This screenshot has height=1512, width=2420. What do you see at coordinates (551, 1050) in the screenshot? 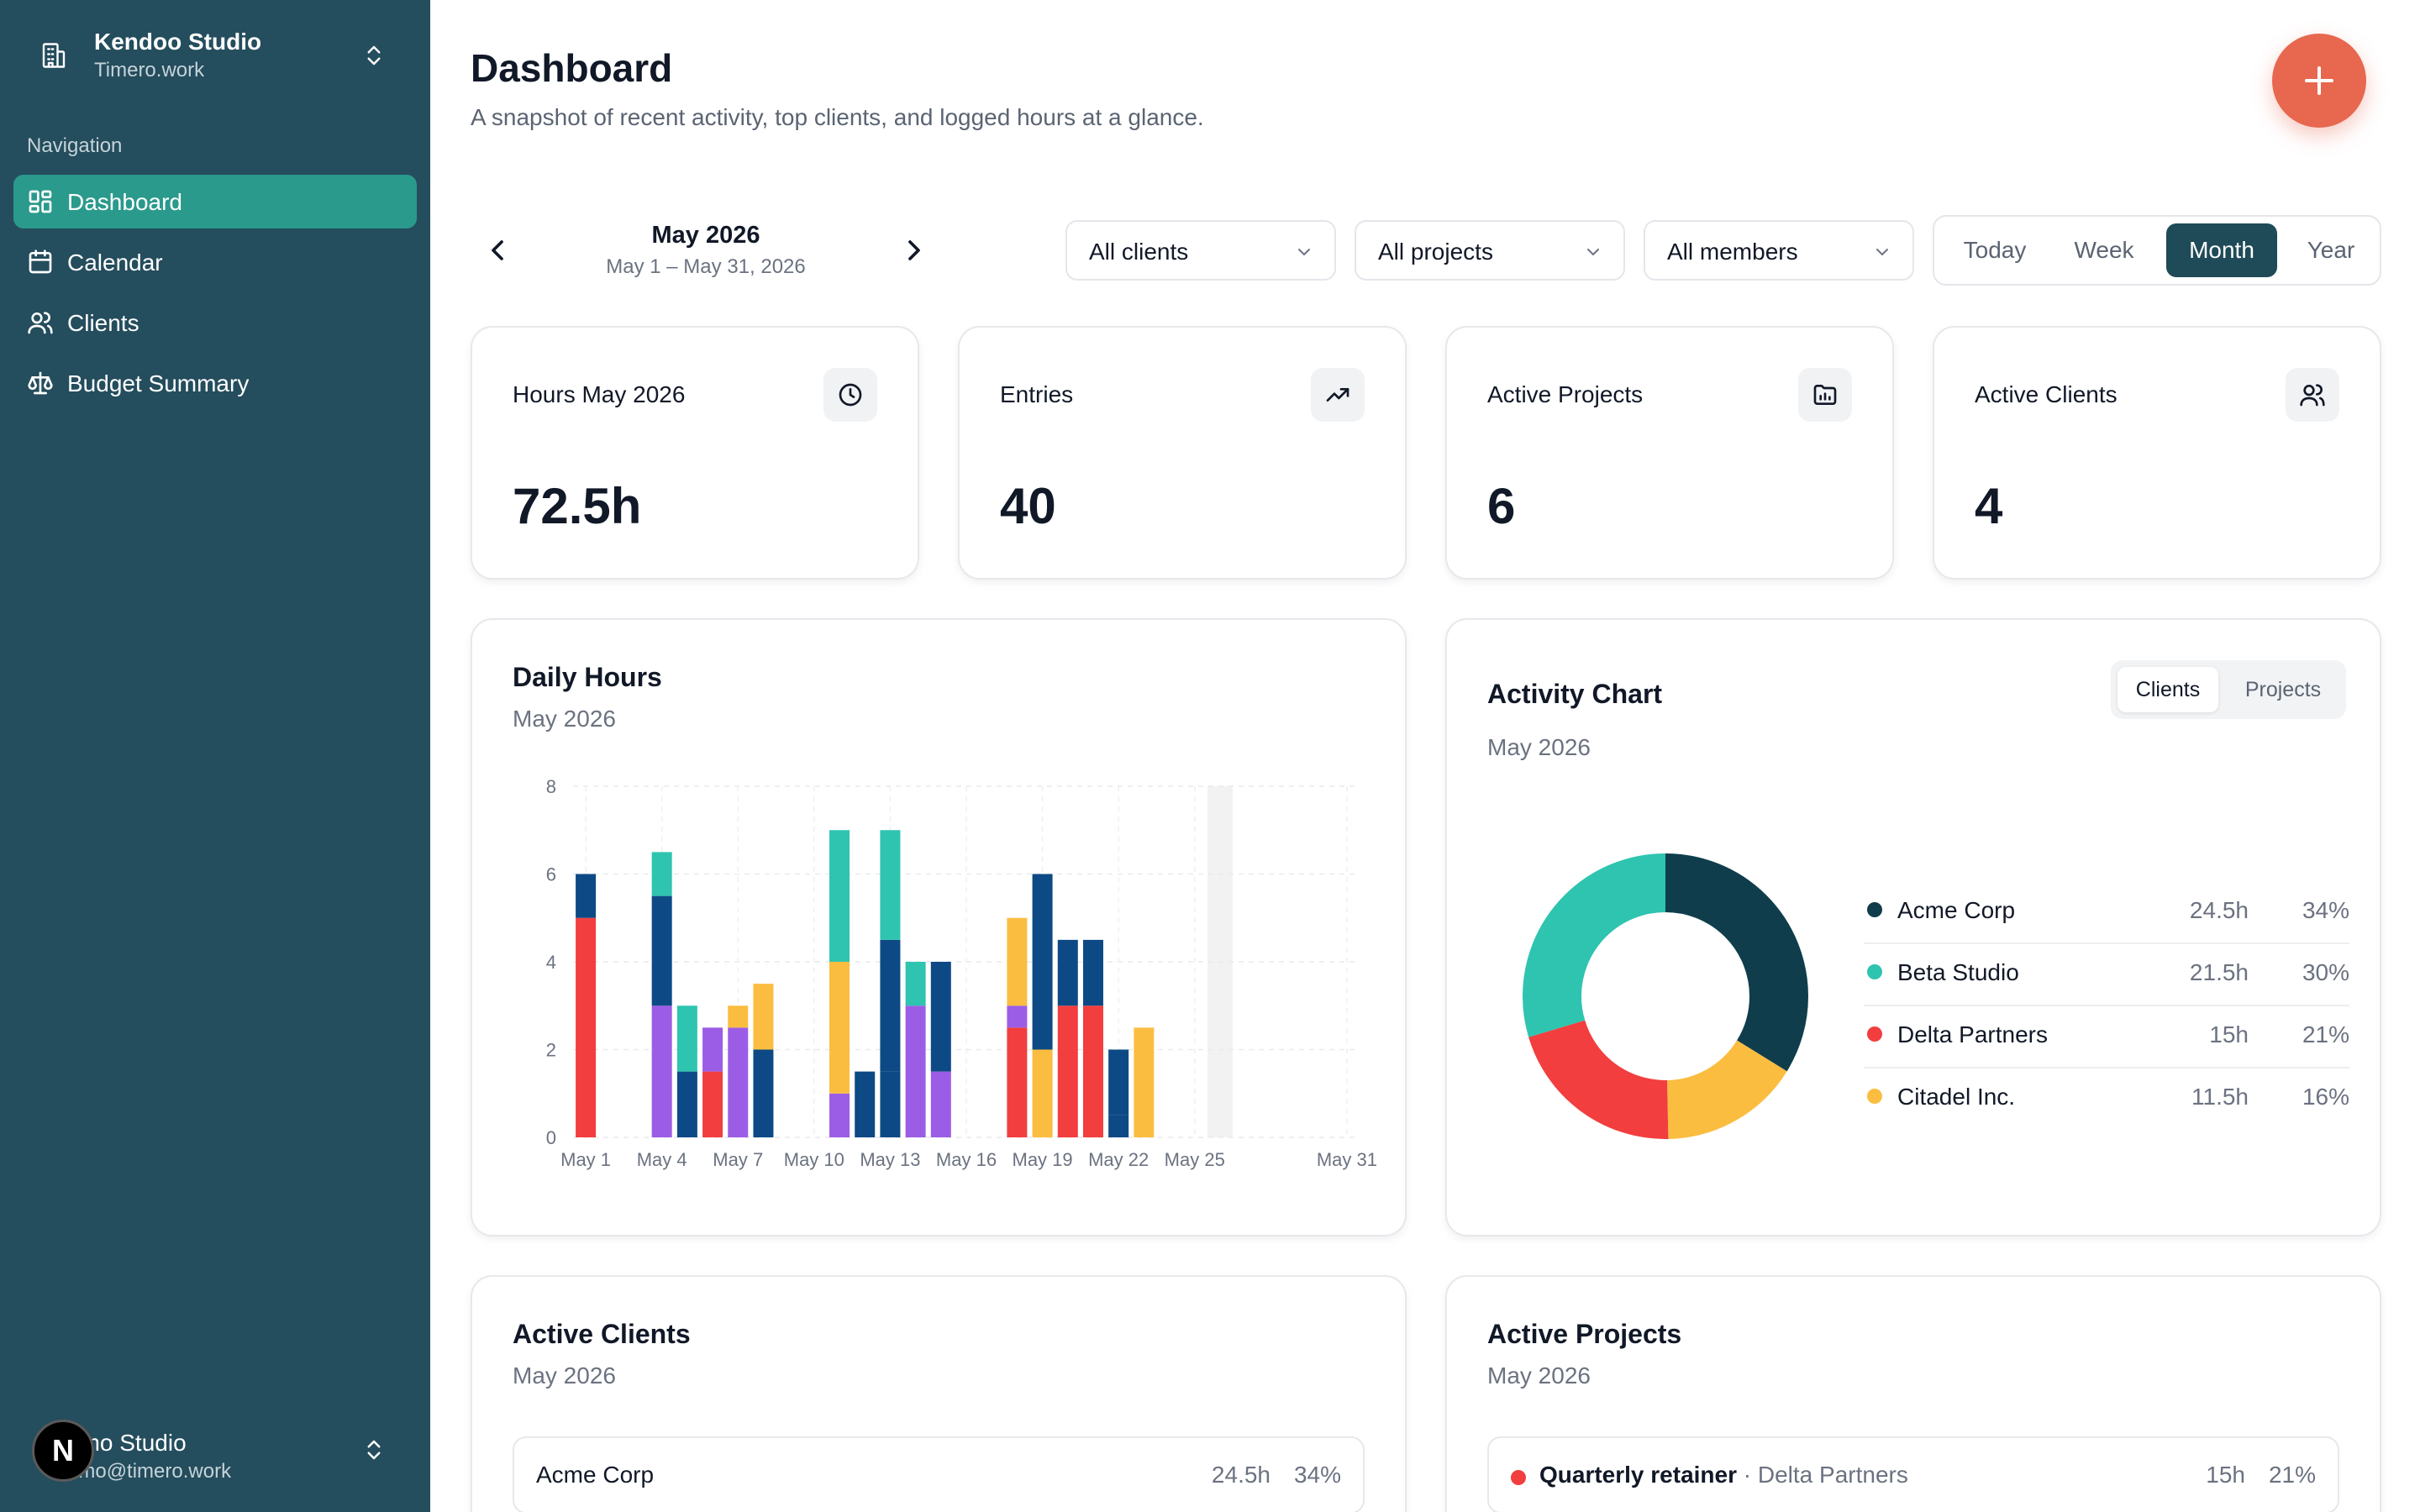
I see `y-tick-label: 2` at bounding box center [551, 1050].